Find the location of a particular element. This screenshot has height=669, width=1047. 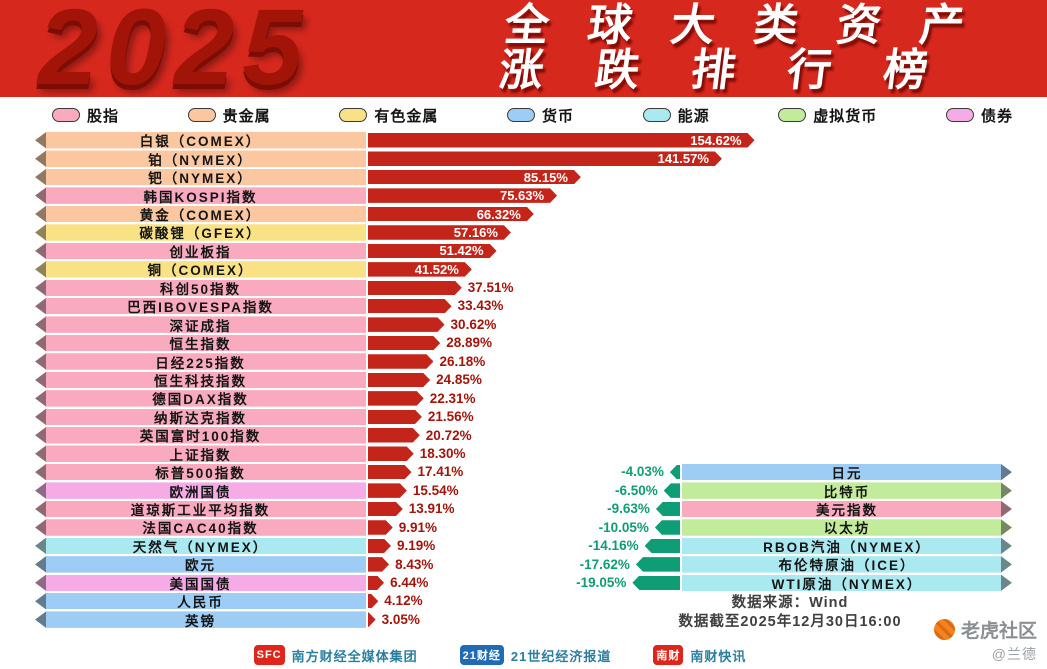

value-label: -9.63% is located at coordinates (628, 509).